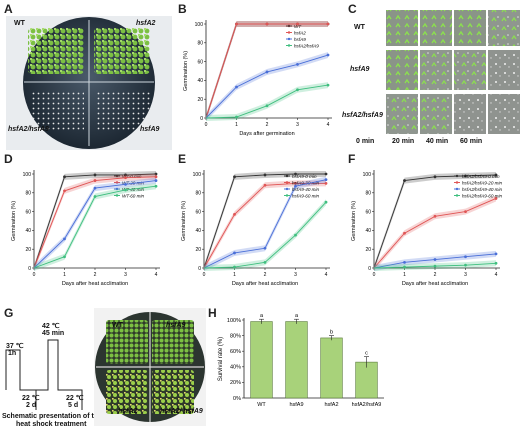  Describe the element at coordinates (181, 411) in the screenshot. I see `plate-g-label-double: hsfA2/ hsfA9` at that location.